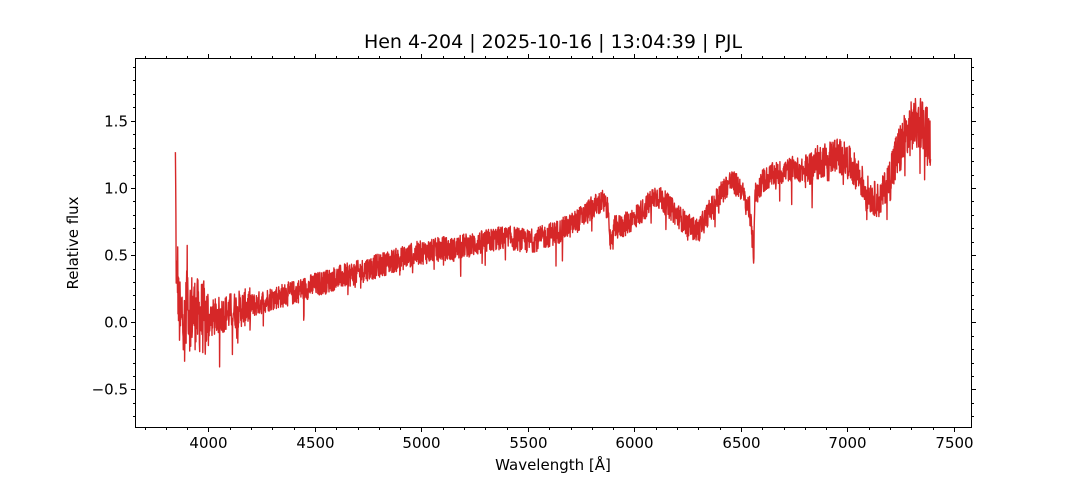  What do you see at coordinates (73, 242) in the screenshot?
I see `y-axis-label: Relative flux` at bounding box center [73, 242].